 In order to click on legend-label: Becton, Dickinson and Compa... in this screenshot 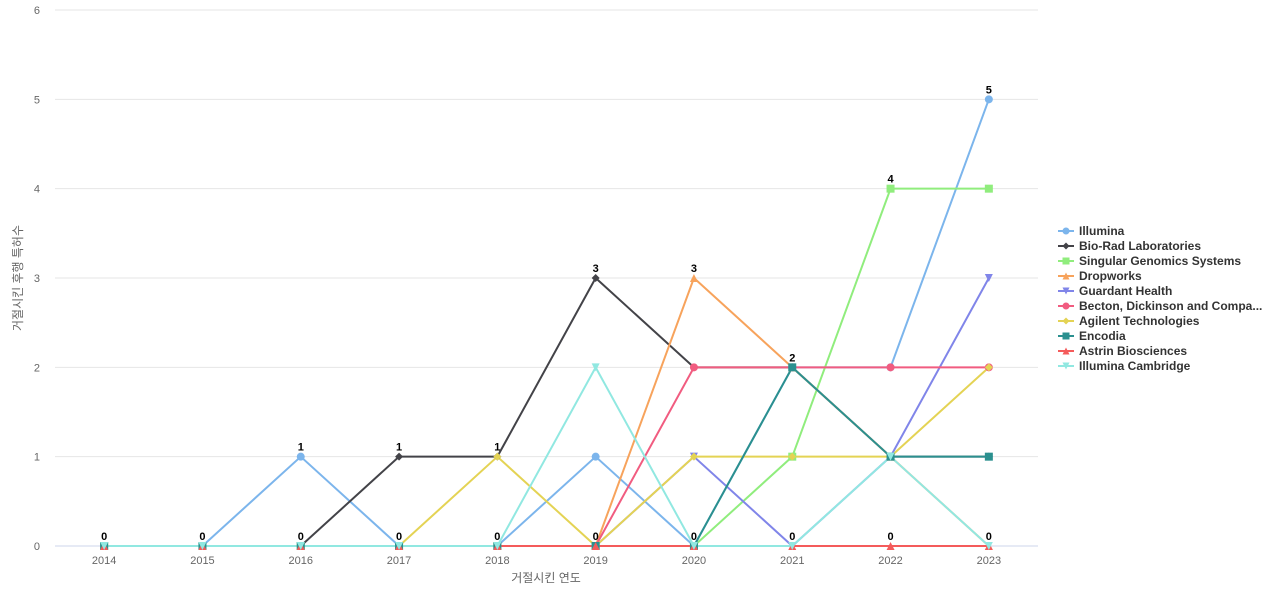, I will do `click(1170, 306)`.